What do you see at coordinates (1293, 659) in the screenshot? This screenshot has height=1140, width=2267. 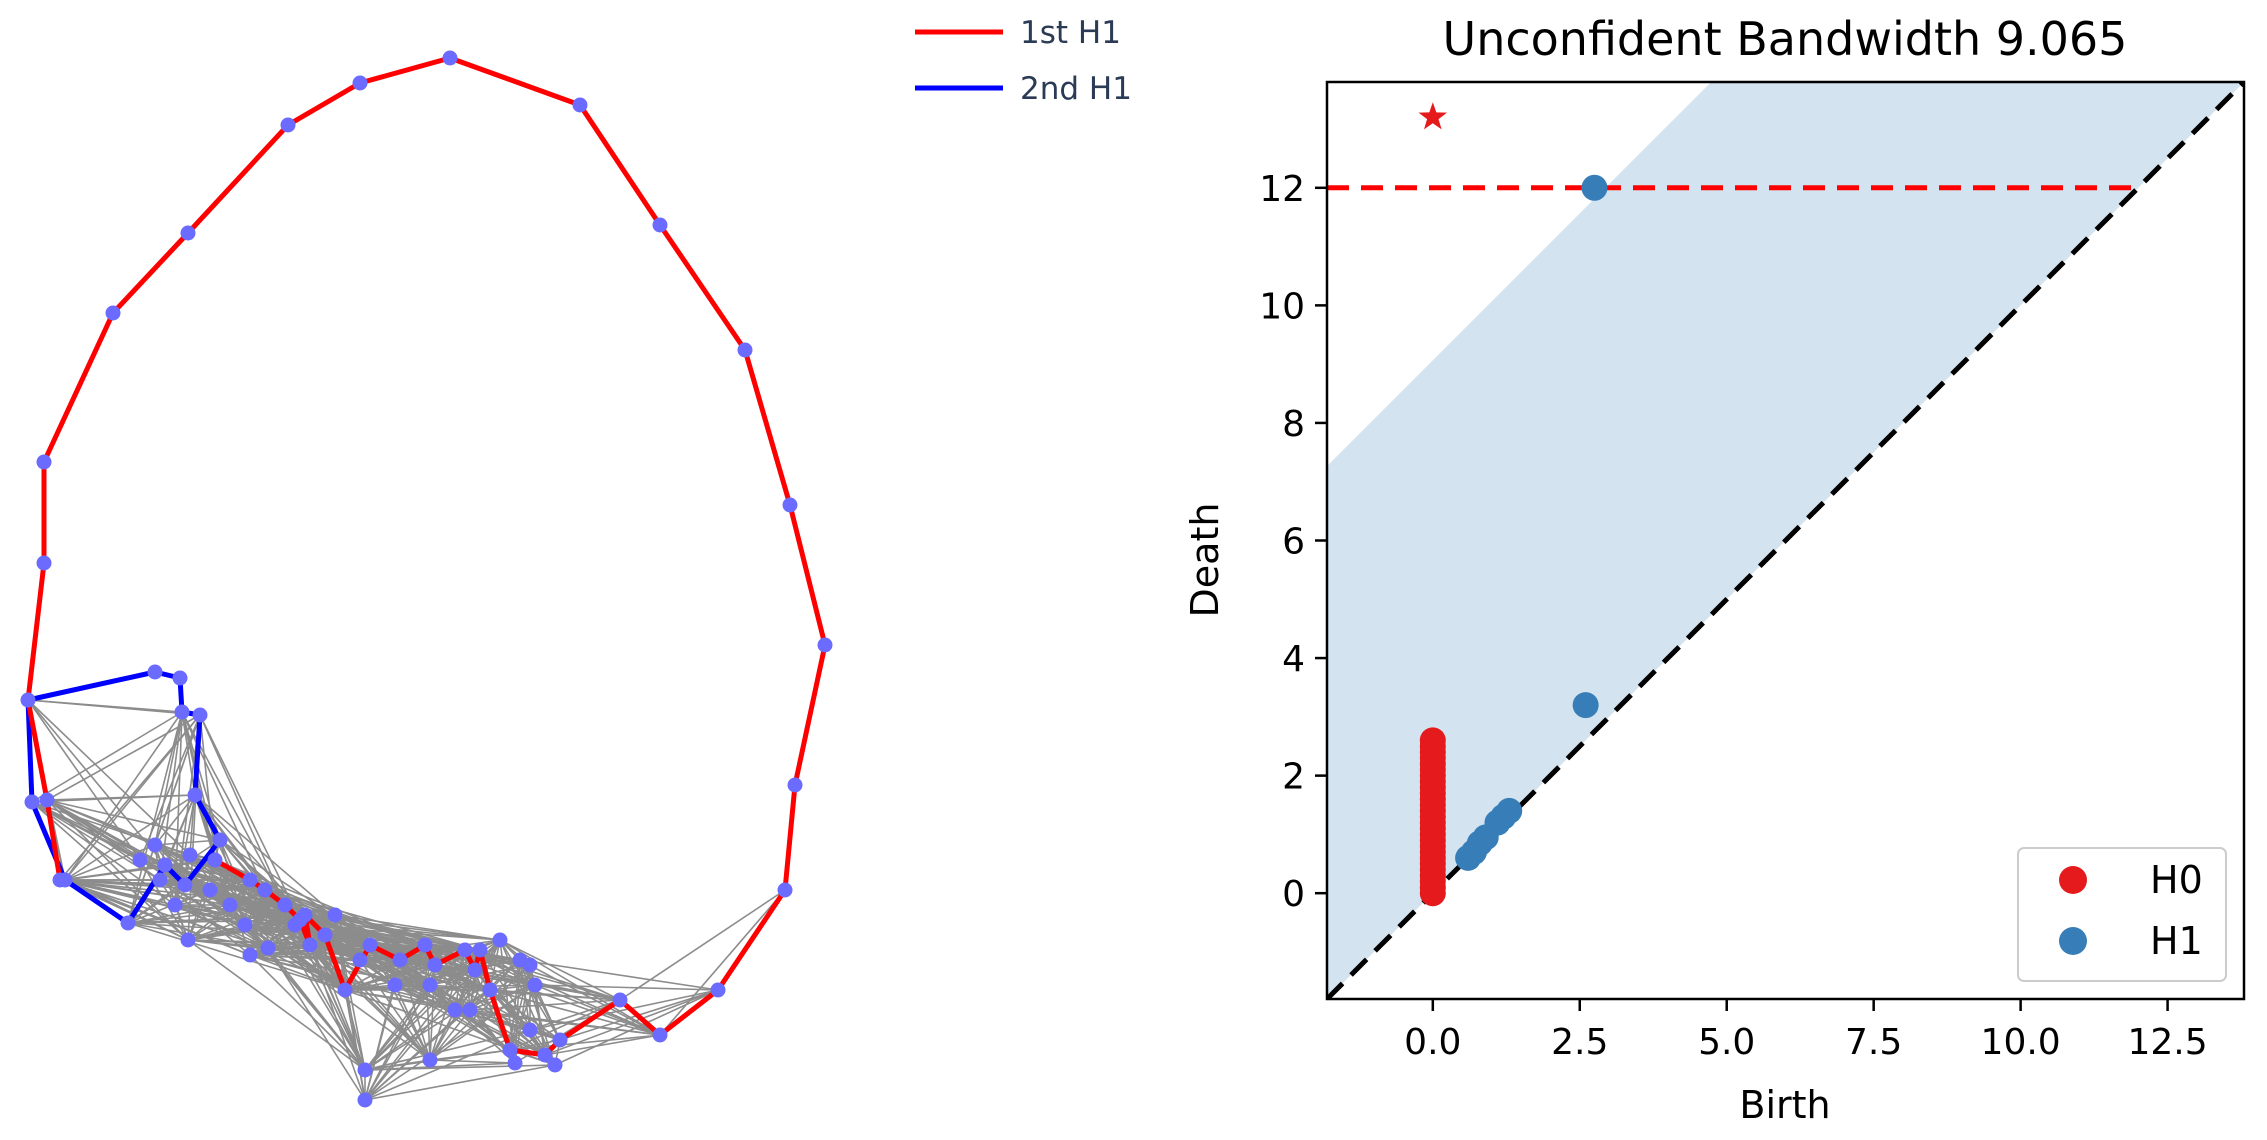 I see `y-tick-label: 4` at bounding box center [1293, 659].